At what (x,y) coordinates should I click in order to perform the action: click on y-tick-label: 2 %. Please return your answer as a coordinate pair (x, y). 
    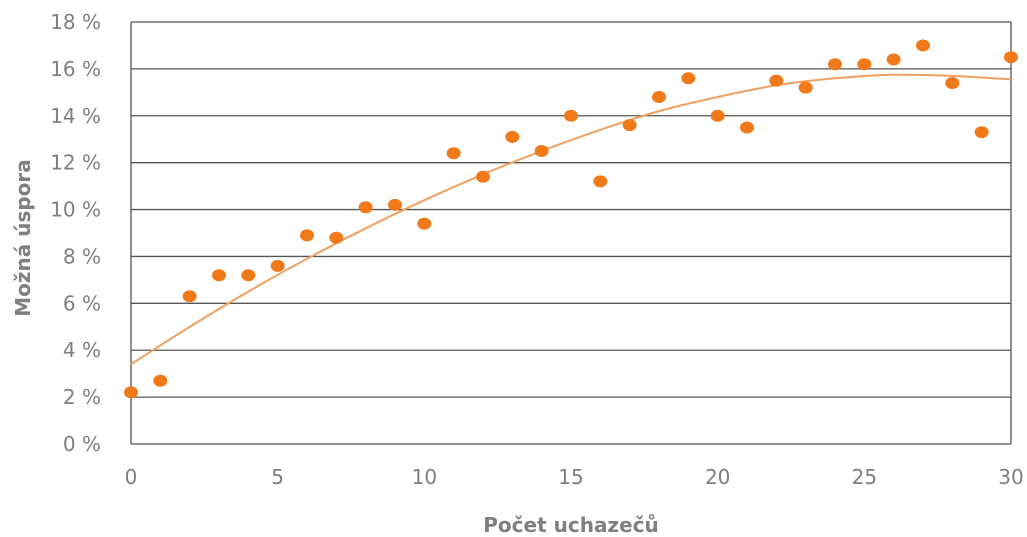
    Looking at the image, I should click on (82, 397).